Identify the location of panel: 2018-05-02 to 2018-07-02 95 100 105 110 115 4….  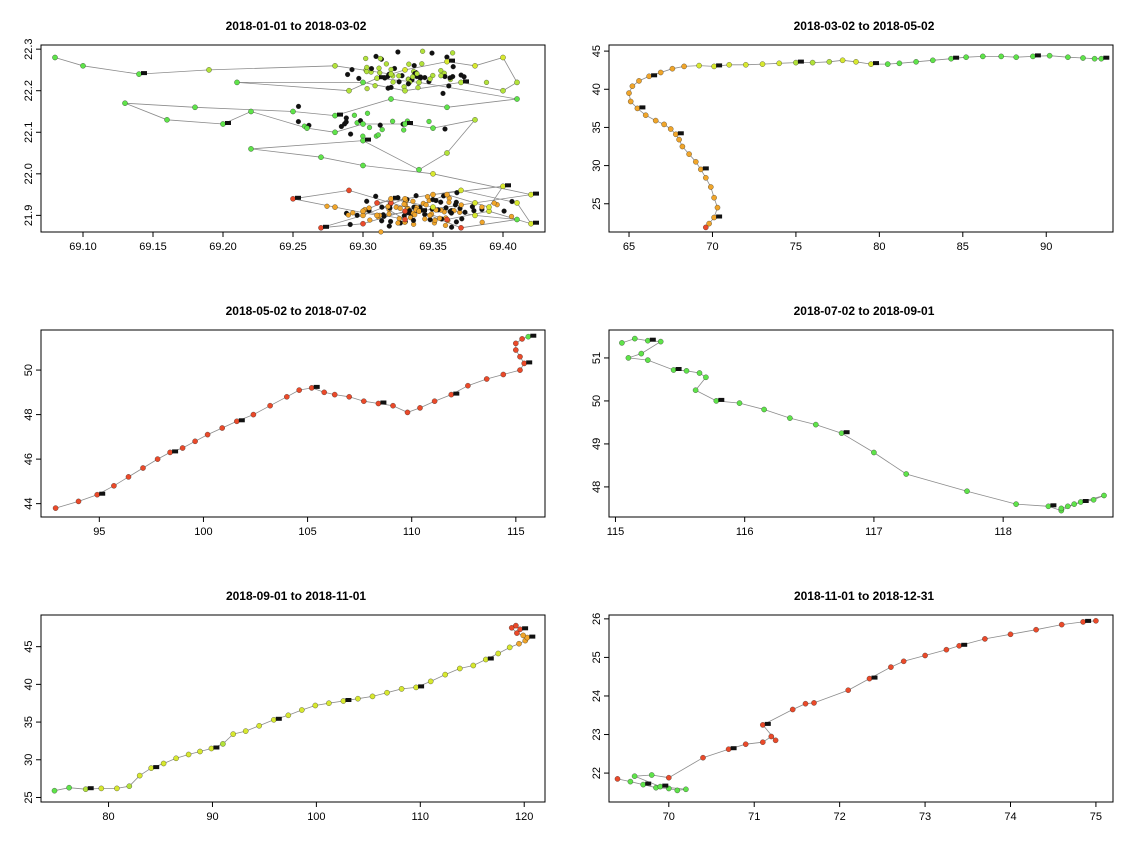
(284, 421).